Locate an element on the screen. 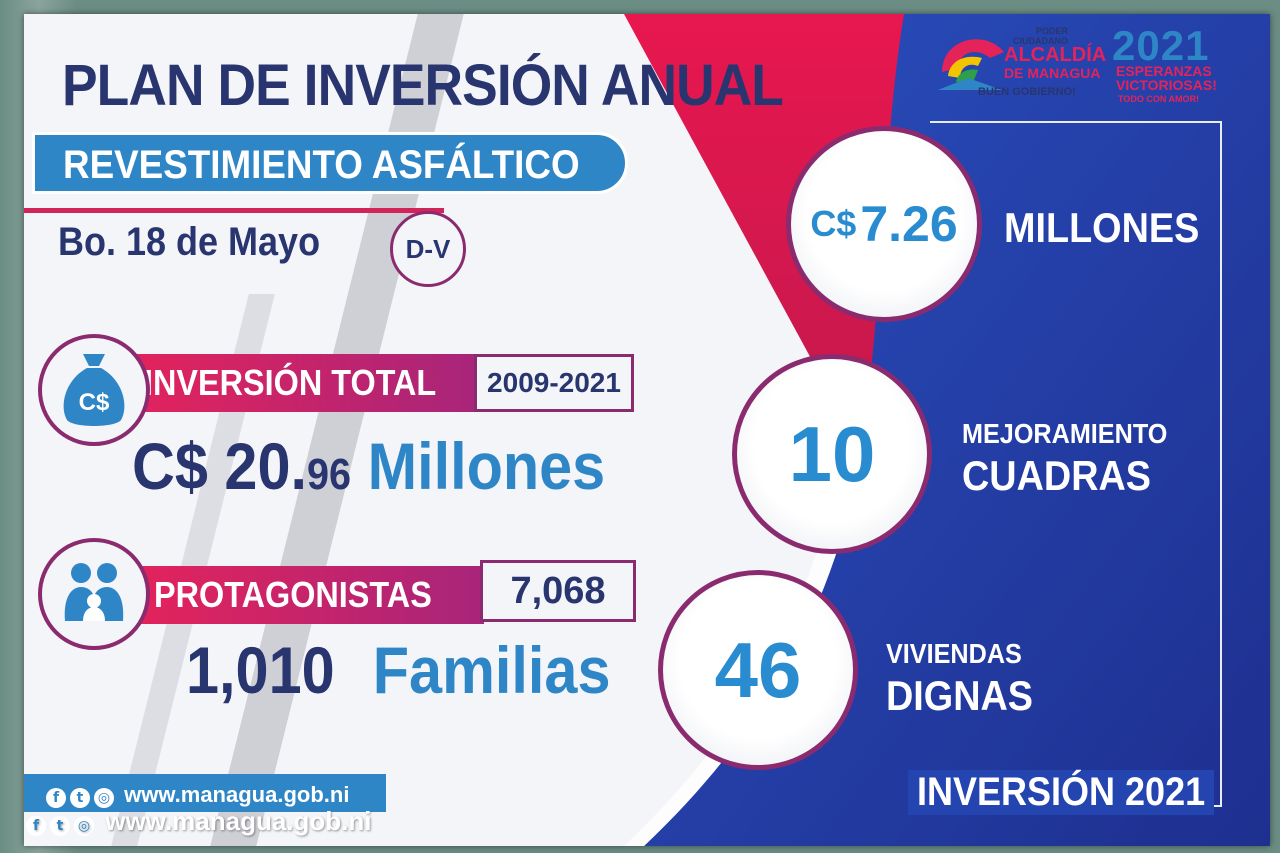 The height and width of the screenshot is (853, 1280). family-icon is located at coordinates (94, 592).